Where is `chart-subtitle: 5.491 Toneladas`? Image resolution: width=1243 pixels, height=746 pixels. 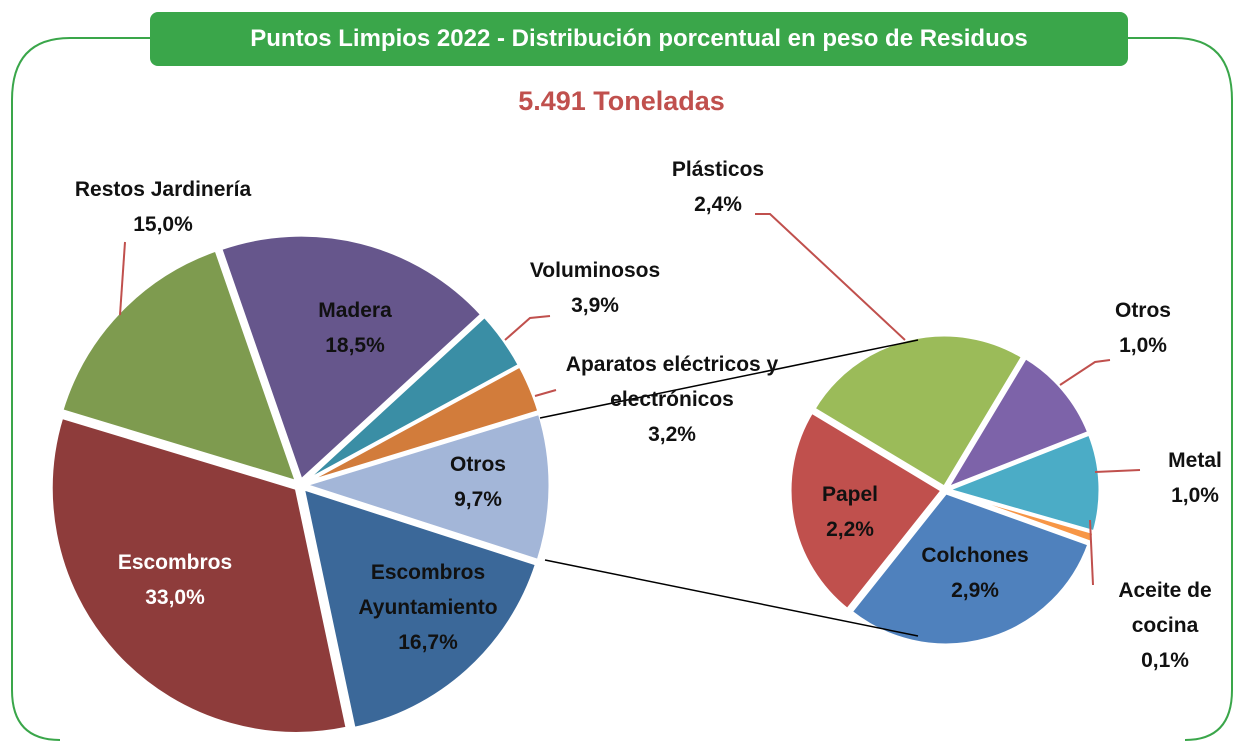 chart-subtitle: 5.491 Toneladas is located at coordinates (621, 101).